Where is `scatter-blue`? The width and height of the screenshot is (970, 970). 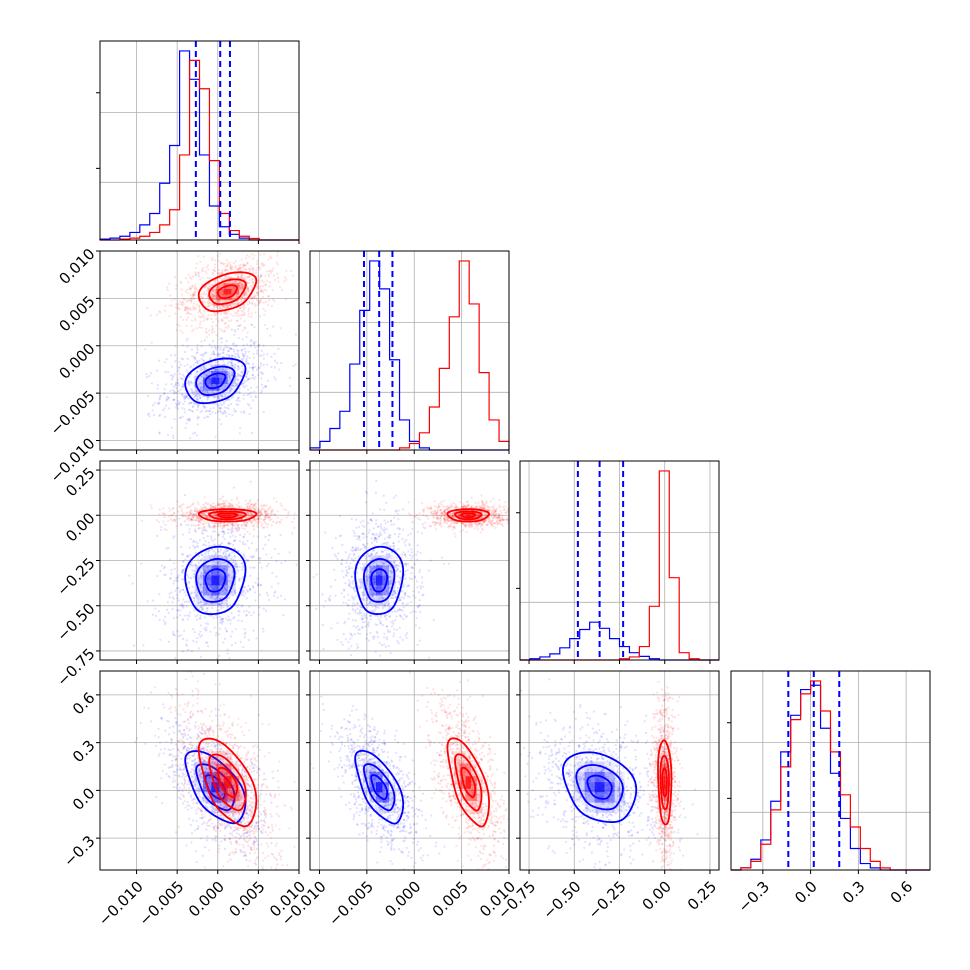 scatter-blue is located at coordinates (381, 569).